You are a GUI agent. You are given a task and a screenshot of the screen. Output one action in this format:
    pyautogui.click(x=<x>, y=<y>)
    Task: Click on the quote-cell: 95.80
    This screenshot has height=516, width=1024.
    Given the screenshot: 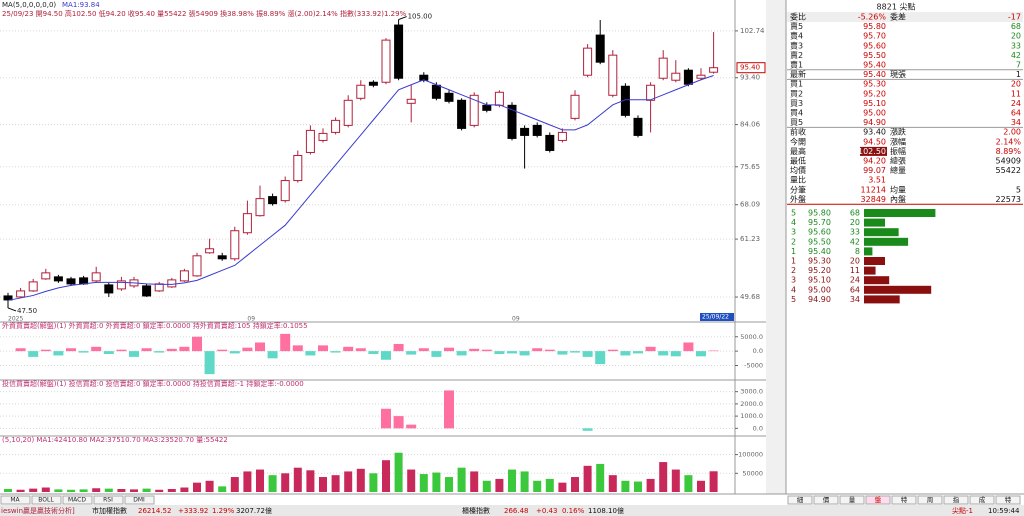 What is the action you would take?
    pyautogui.click(x=874, y=26)
    